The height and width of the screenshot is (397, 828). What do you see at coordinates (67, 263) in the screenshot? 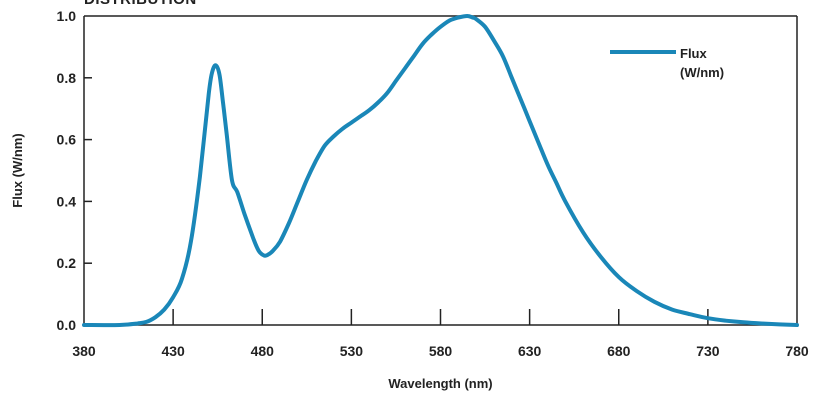
I see `y-tick-label: 0.2` at bounding box center [67, 263].